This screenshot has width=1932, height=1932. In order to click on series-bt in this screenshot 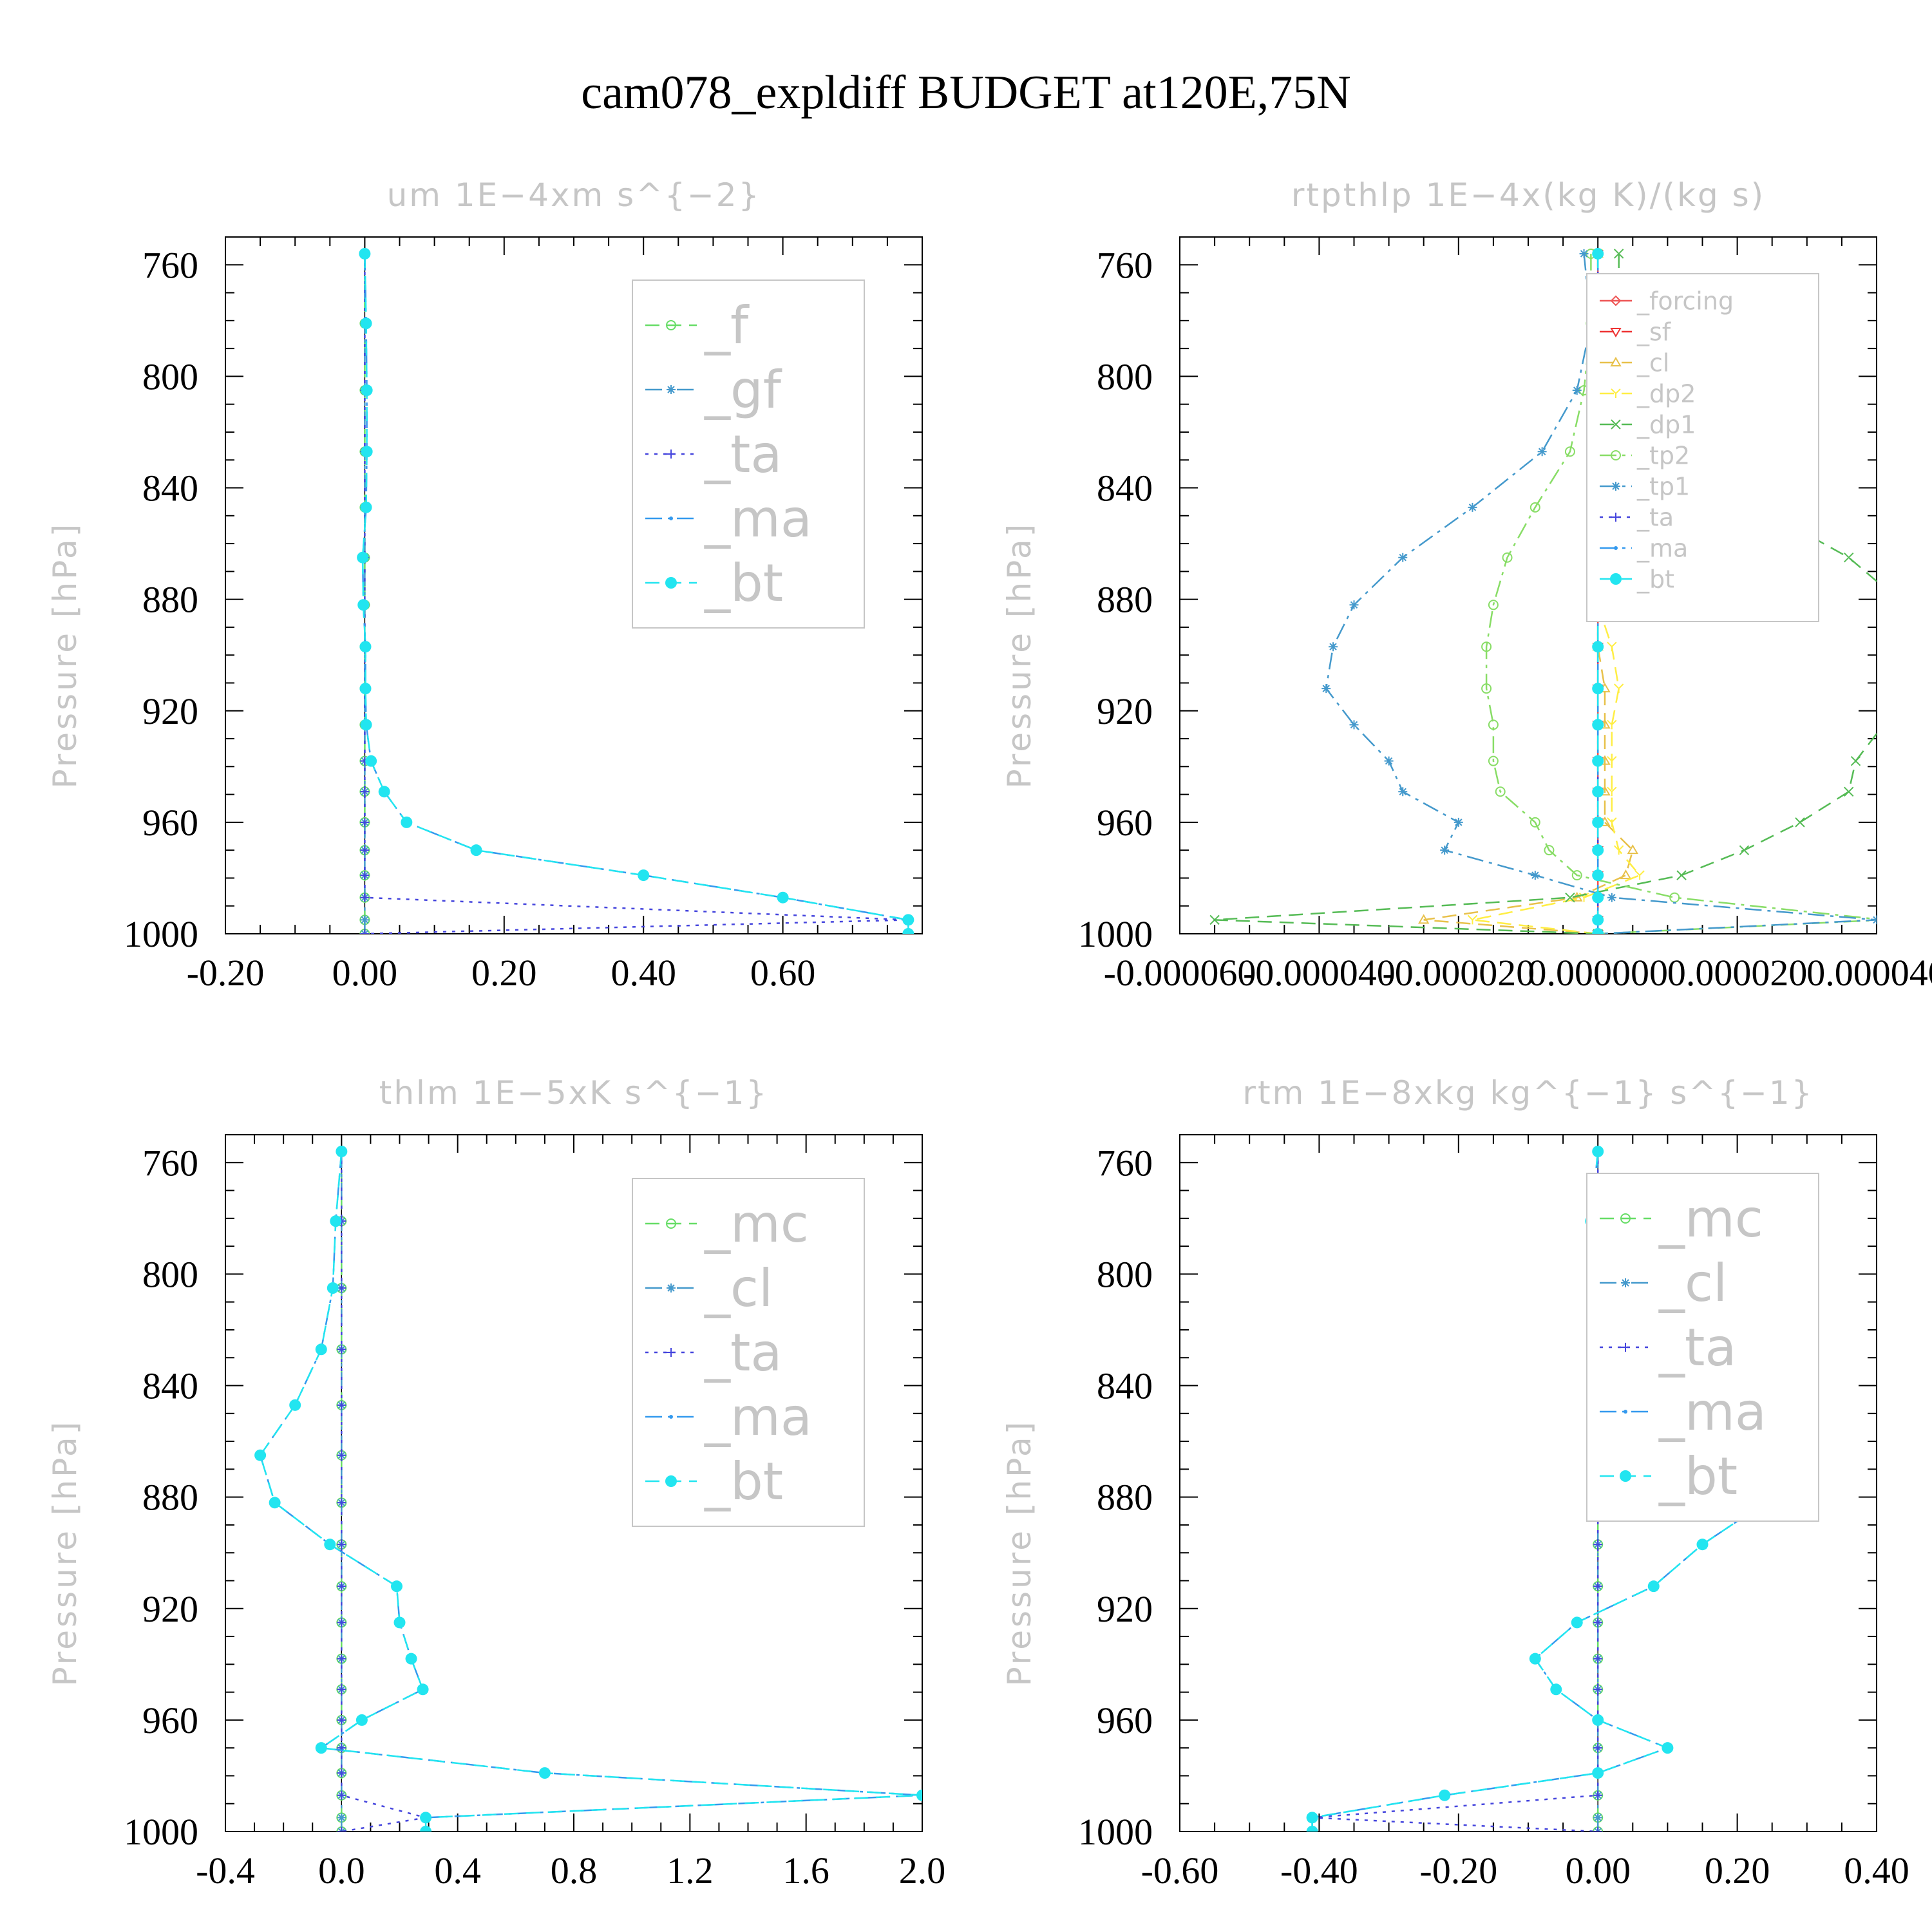, I will do `click(588, 1488)`.